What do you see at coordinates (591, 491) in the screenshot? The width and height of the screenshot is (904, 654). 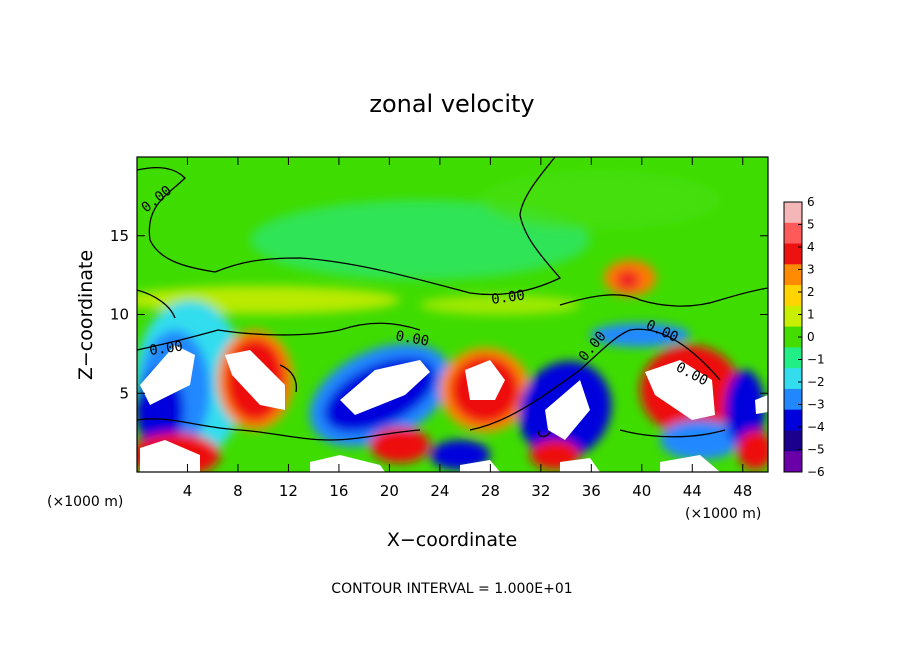 I see `x-tick-label: 36` at bounding box center [591, 491].